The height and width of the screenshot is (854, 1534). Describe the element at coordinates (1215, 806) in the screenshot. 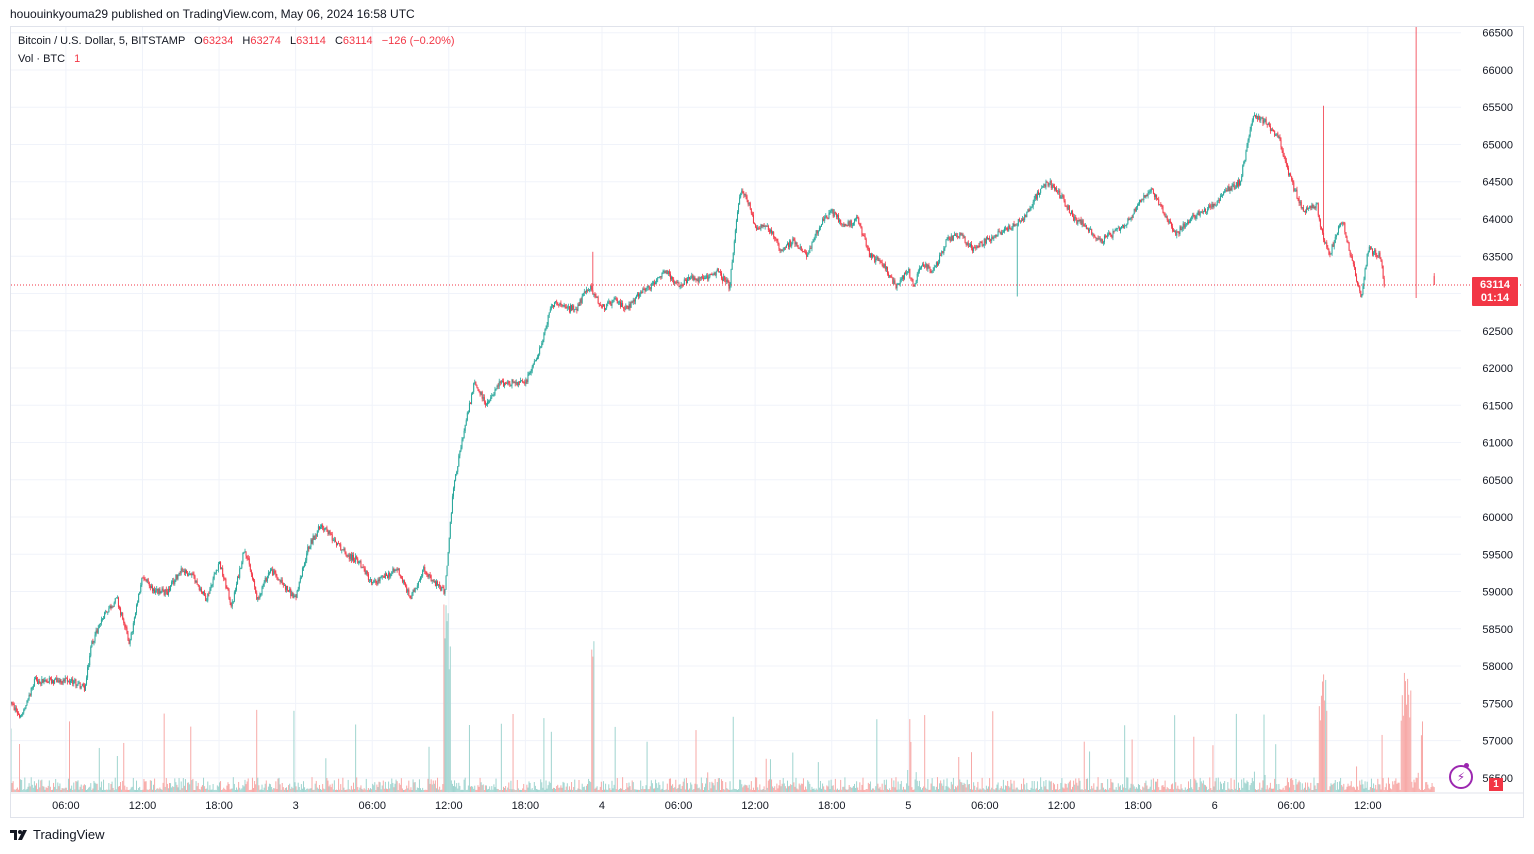

I see `time-tick-label: 6` at that location.